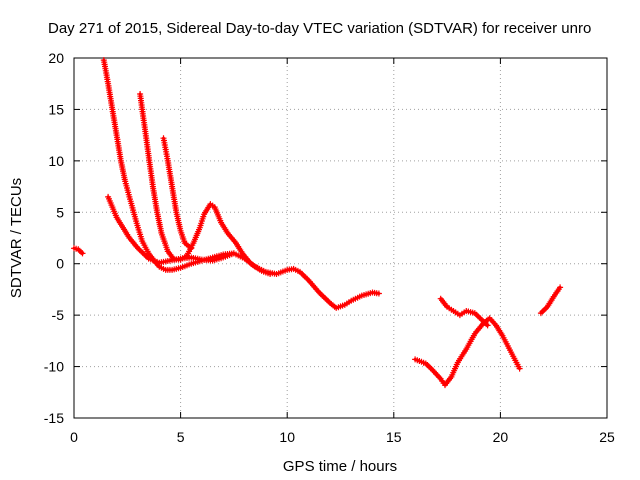 The height and width of the screenshot is (480, 640). Describe the element at coordinates (287, 437) in the screenshot. I see `x-tick-label: 10` at that location.